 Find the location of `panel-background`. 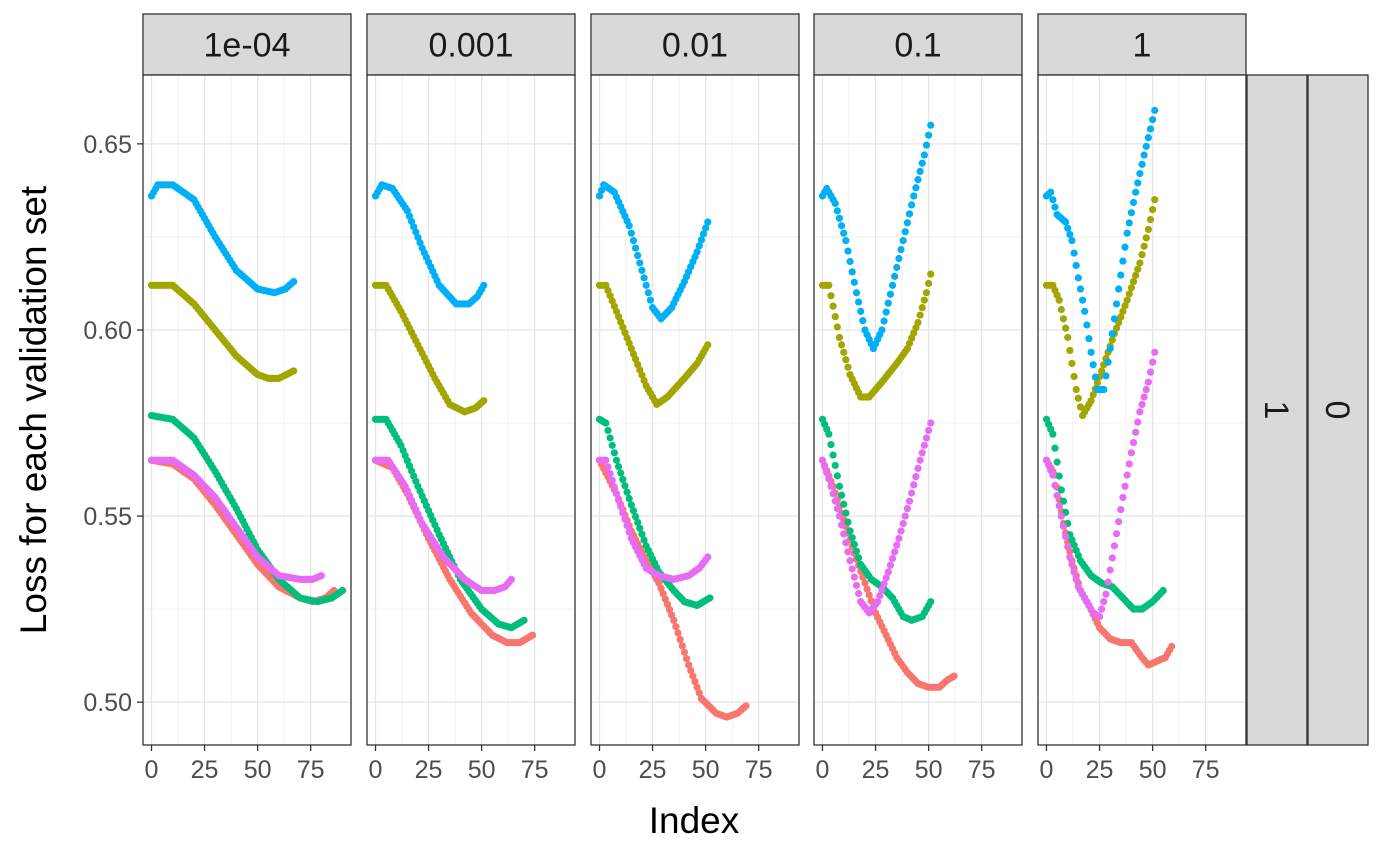

panel-background is located at coordinates (918, 410).